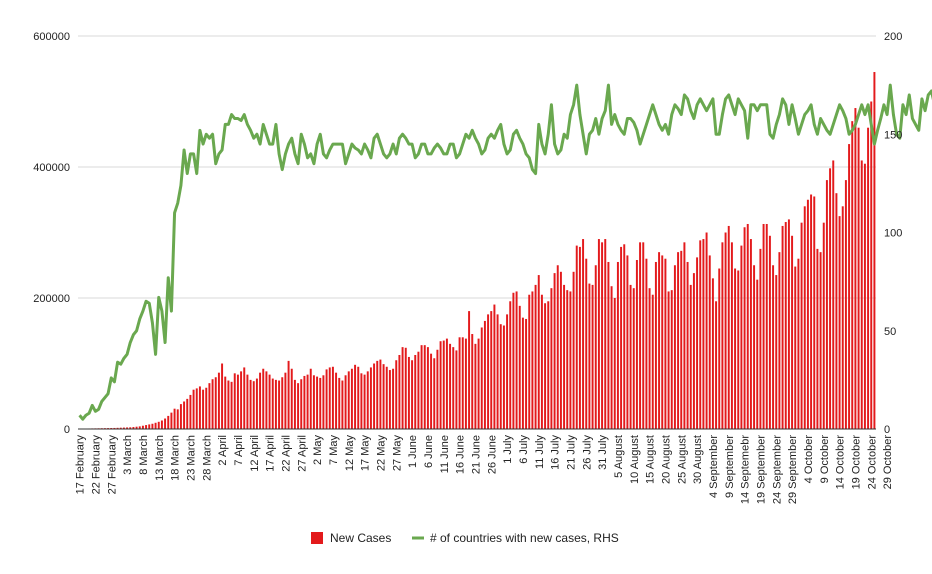  Describe the element at coordinates (893, 37) in the screenshot. I see `right-tick-label: 200` at that location.